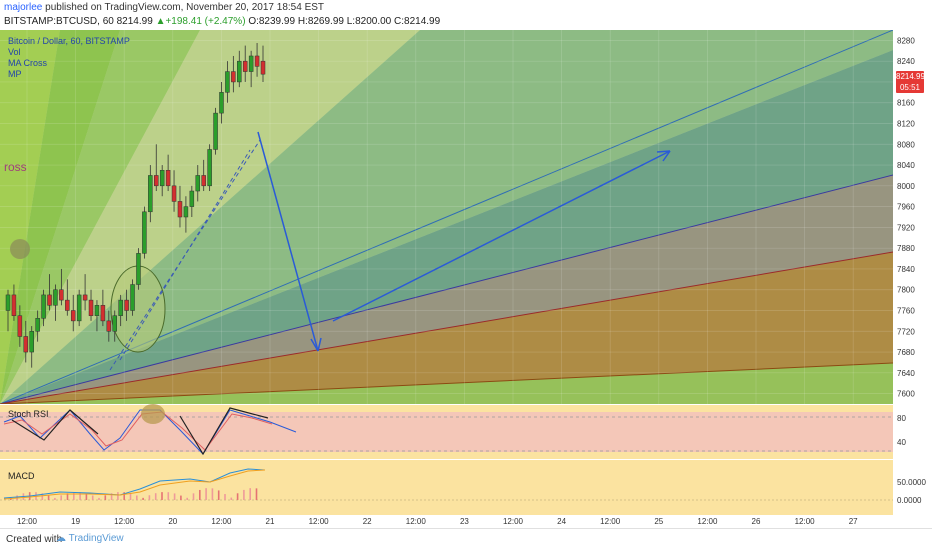 This screenshot has width=932, height=551. What do you see at coordinates (134, 484) in the screenshot?
I see `macd-signal-line` at bounding box center [134, 484].